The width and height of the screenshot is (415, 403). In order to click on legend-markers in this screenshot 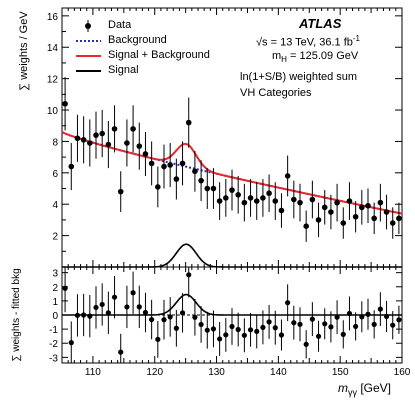, I will do `click(88, 46)`.